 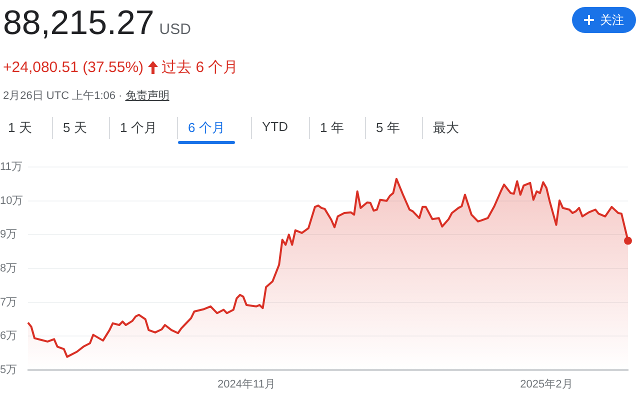 What do you see at coordinates (138, 128) in the screenshot?
I see `text: 1 个月` at bounding box center [138, 128].